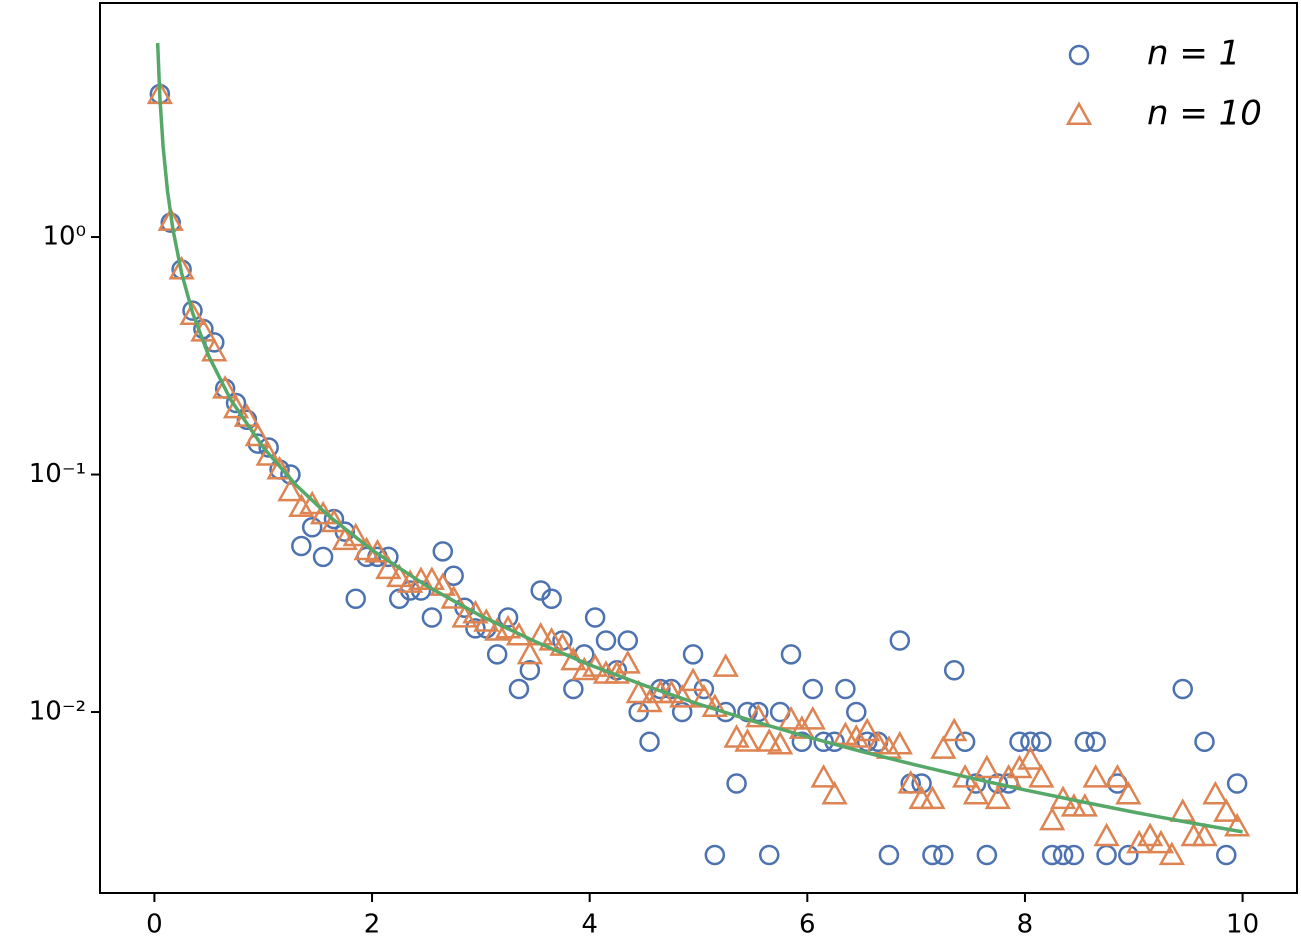  What do you see at coordinates (1025, 925) in the screenshot?
I see `x-tick-label: 8` at bounding box center [1025, 925].